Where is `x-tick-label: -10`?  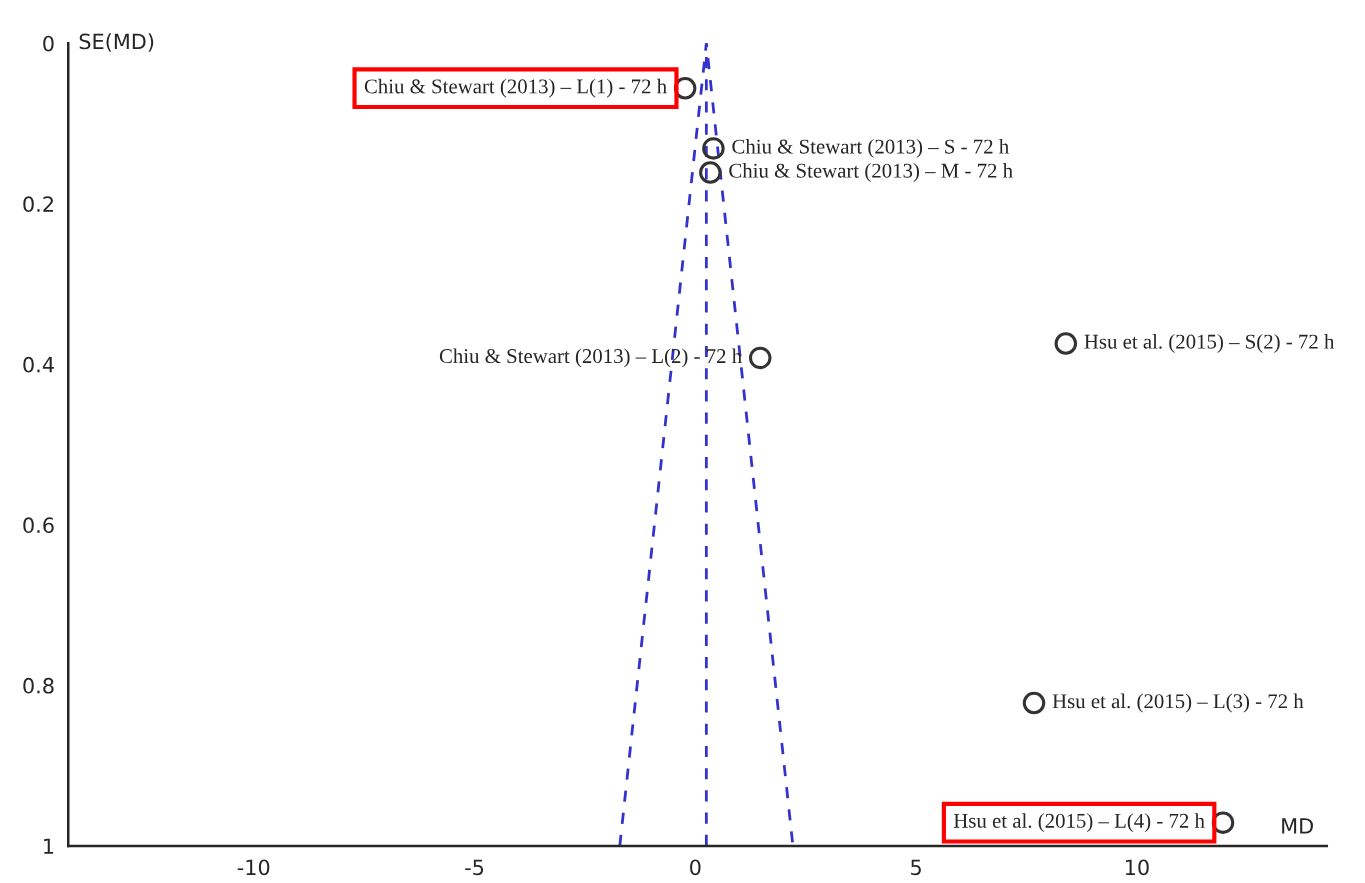
x-tick-label: -10 is located at coordinates (253, 867).